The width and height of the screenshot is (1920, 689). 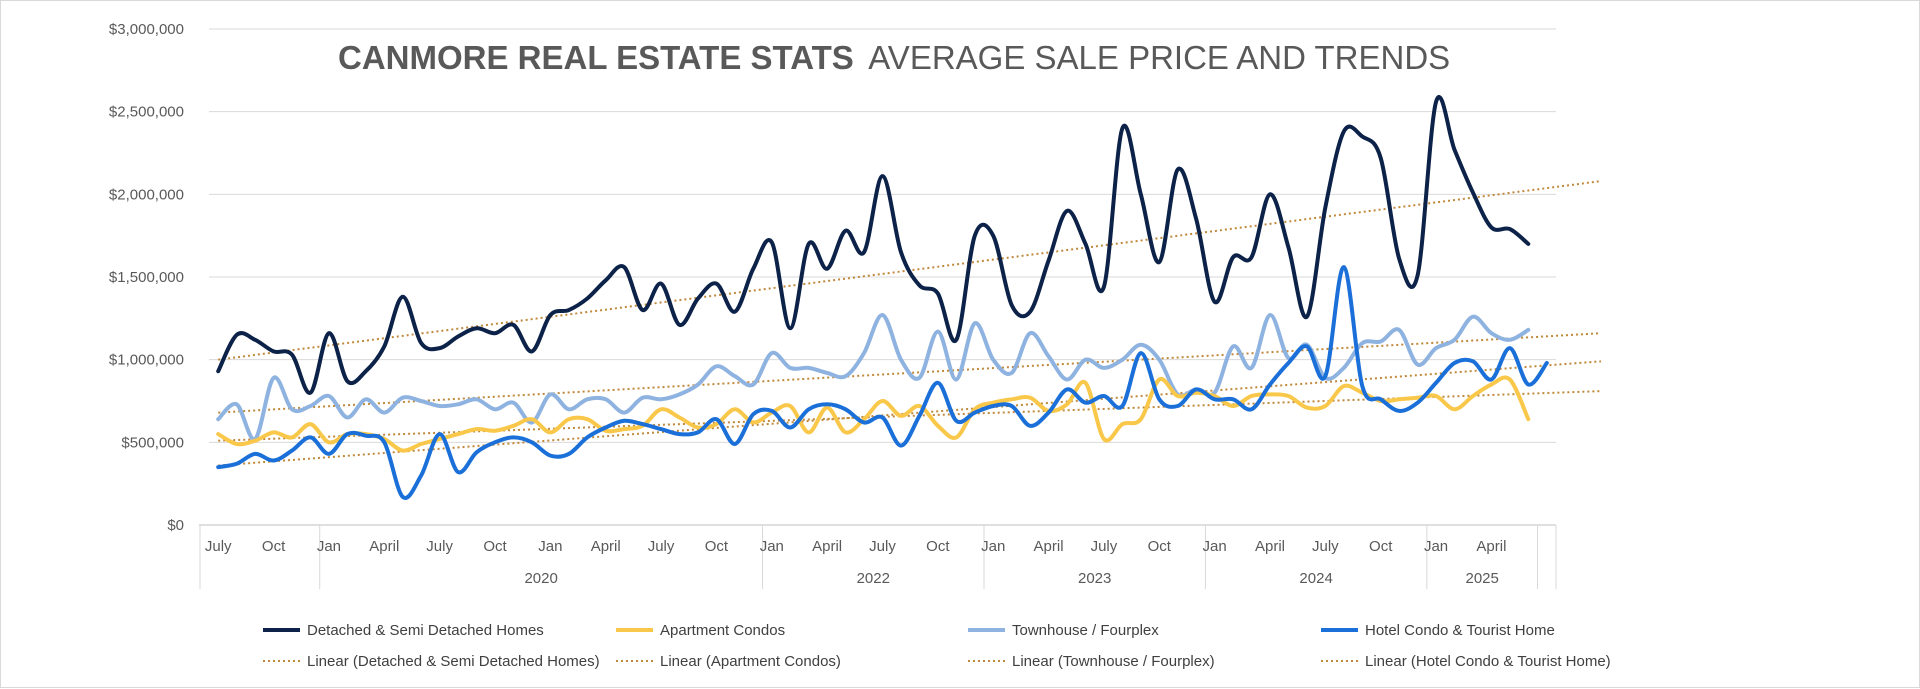 I want to click on x-year-label: 2022, so click(x=873, y=578).